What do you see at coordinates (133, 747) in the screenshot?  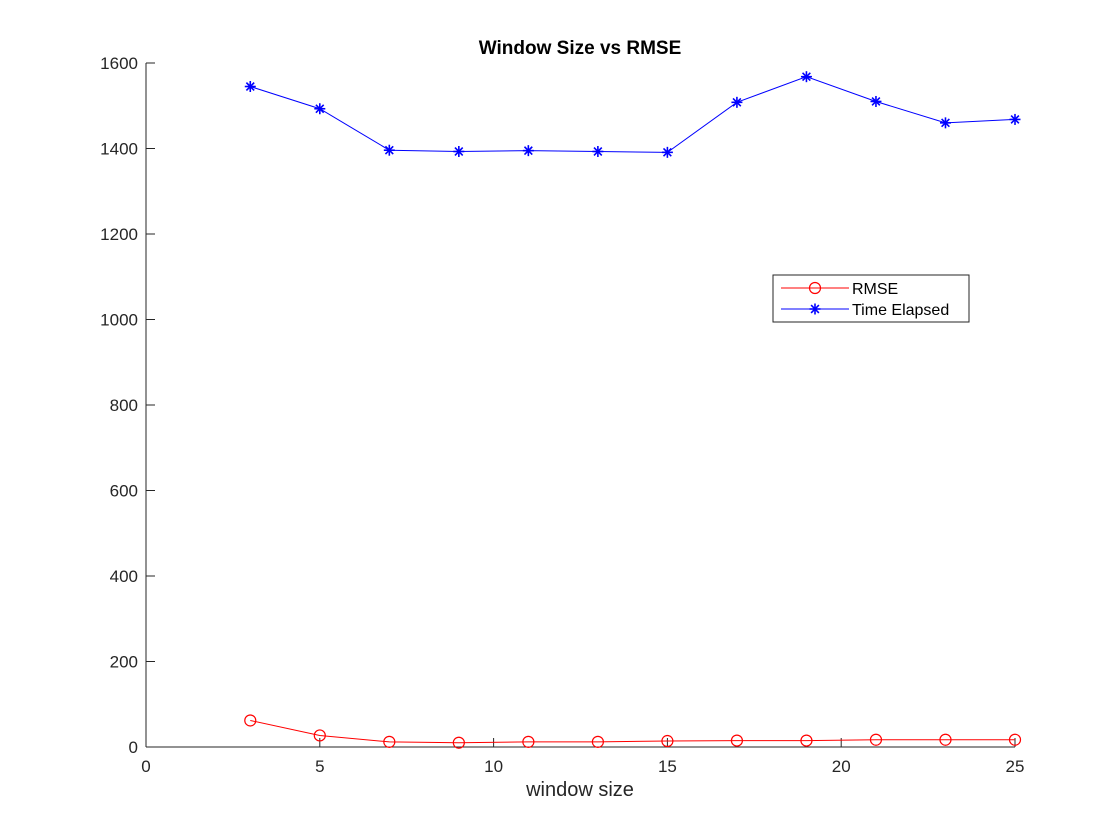 I see `y-tick-label: 0` at bounding box center [133, 747].